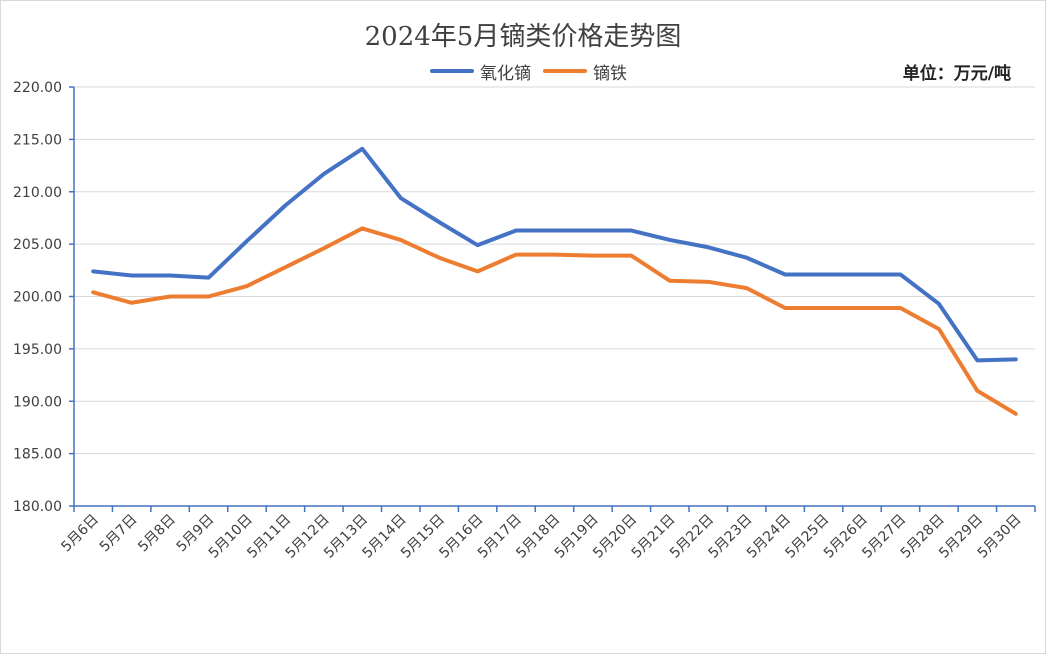  I want to click on legend-item-series-2: 镝铁, so click(585, 71).